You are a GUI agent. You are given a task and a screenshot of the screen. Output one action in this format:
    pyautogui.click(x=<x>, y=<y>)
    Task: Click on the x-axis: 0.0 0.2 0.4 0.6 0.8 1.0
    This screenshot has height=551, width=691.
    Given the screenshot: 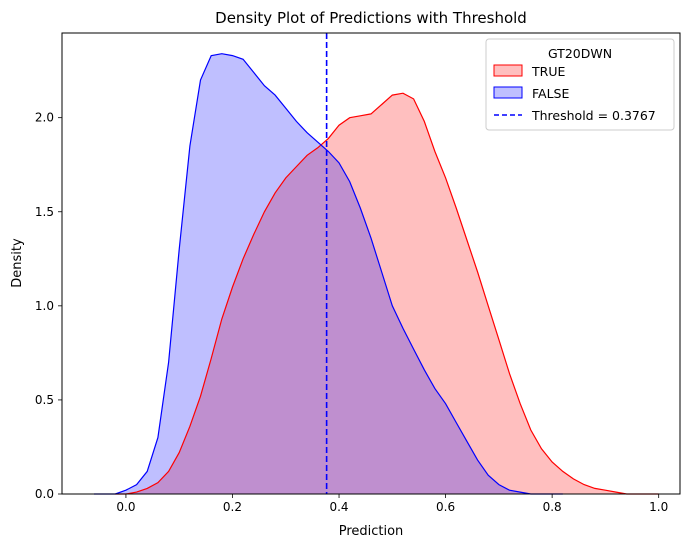 What is the action you would take?
    pyautogui.click(x=392, y=504)
    